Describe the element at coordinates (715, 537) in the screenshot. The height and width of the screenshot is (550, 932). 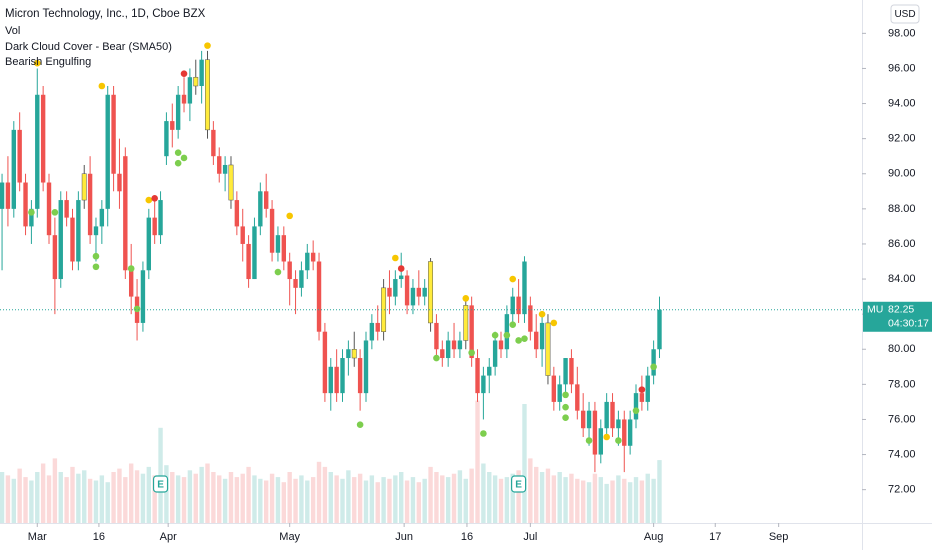
I see `x-tick-label: 17` at that location.